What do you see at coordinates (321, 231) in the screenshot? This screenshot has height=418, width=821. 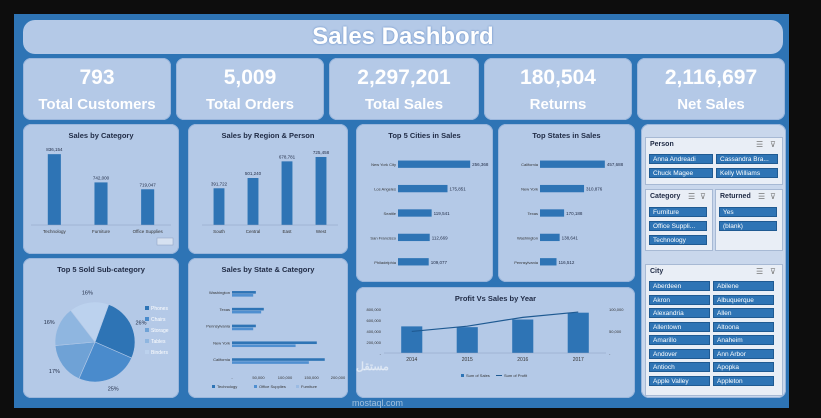 I see `tick-label: West` at bounding box center [321, 231].